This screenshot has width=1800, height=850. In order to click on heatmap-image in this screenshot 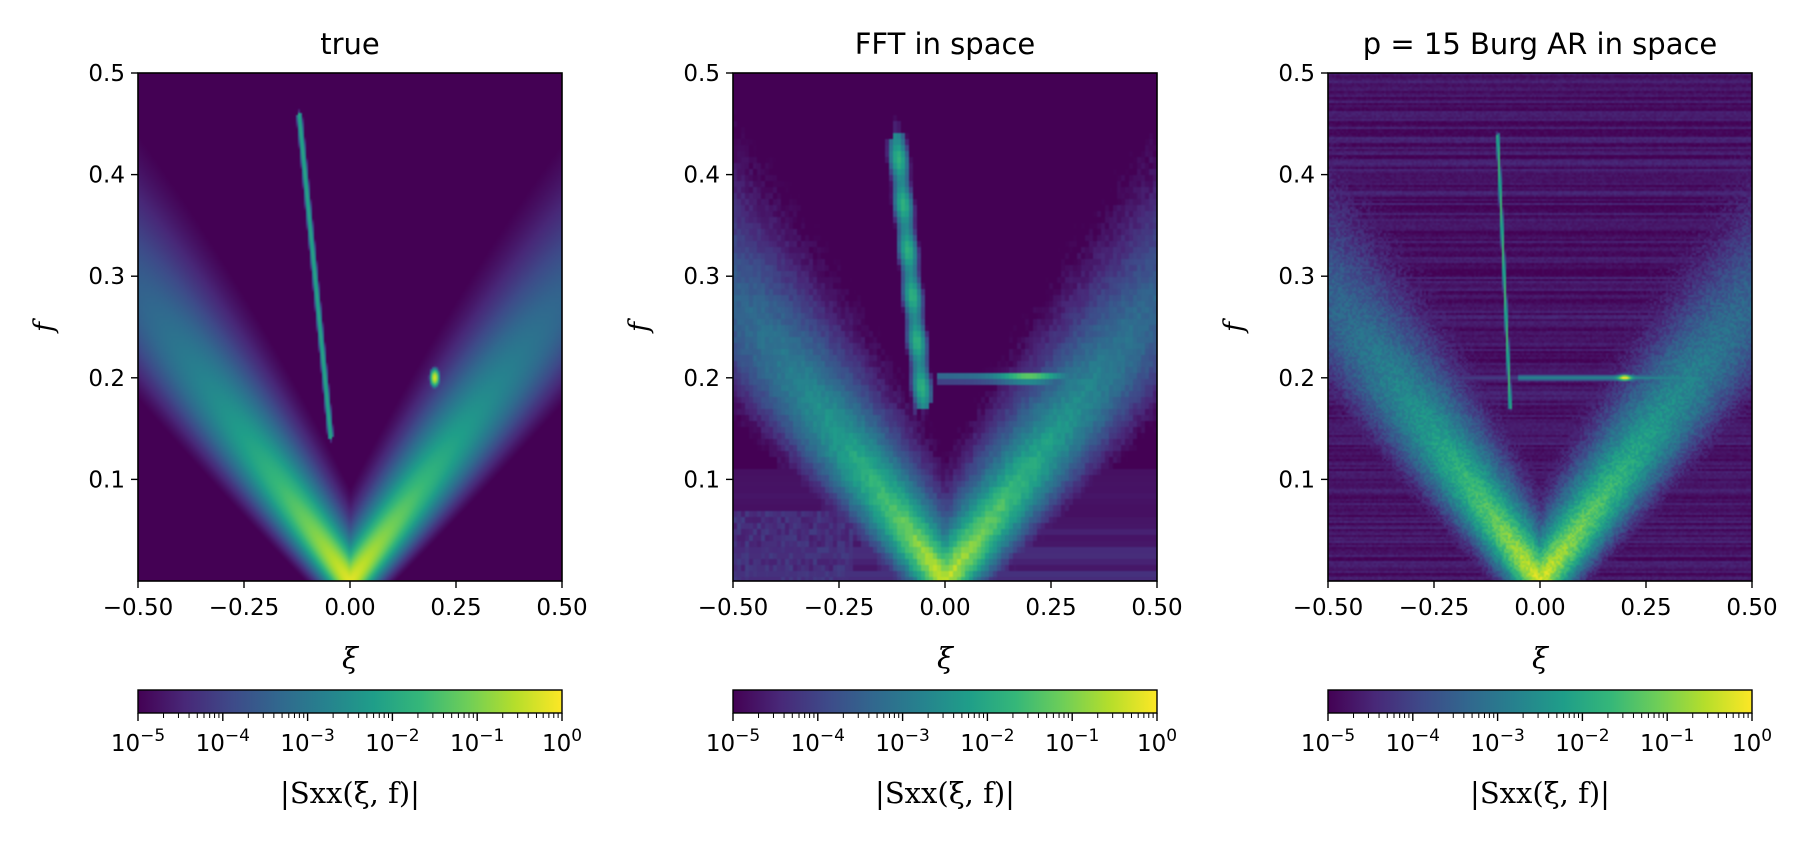, I will do `click(1540, 327)`.